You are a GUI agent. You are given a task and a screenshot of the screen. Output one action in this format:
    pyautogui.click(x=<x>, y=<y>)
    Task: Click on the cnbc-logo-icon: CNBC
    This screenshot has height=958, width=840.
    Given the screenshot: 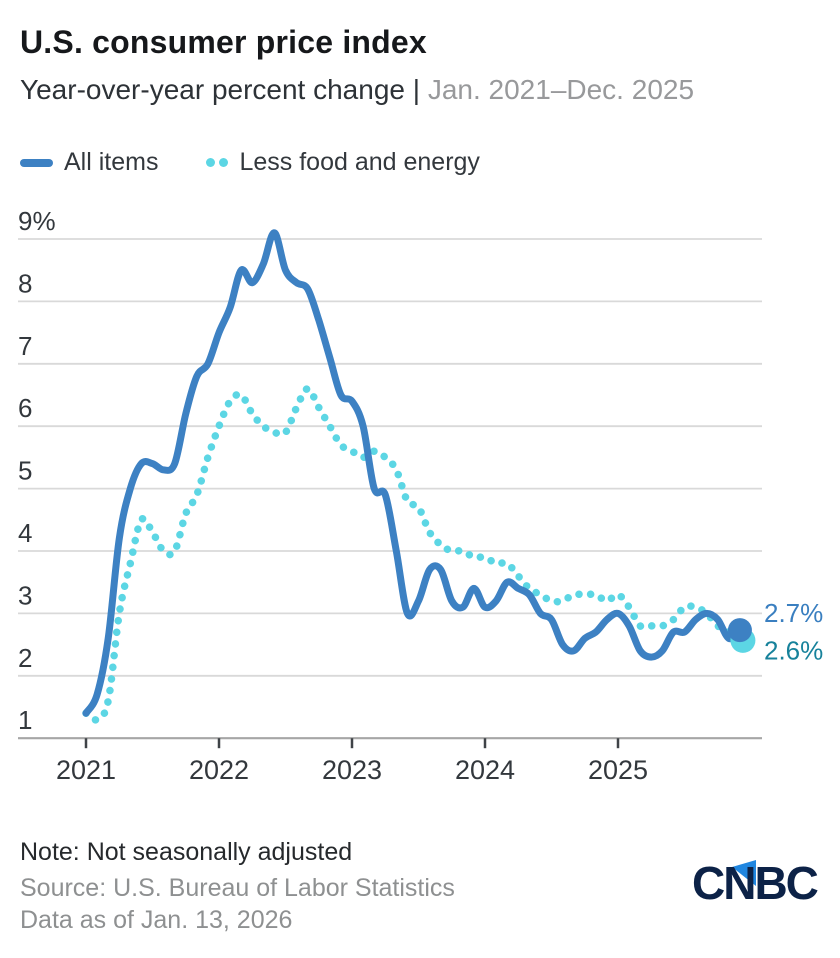 What is the action you would take?
    pyautogui.click(x=756, y=883)
    